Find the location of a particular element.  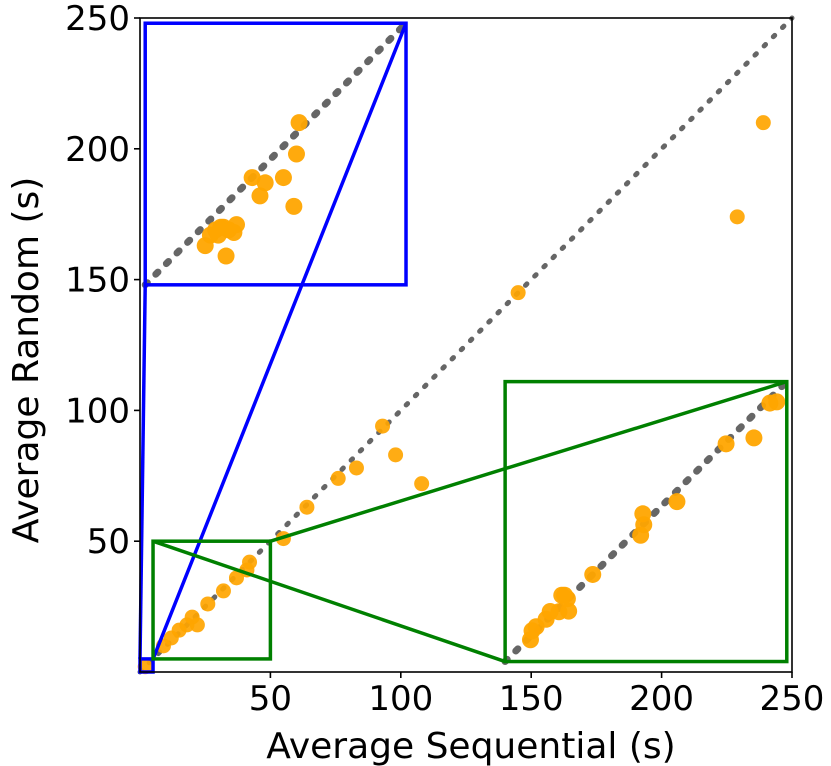

y-tick-label-50: 50 is located at coordinates (108, 542).